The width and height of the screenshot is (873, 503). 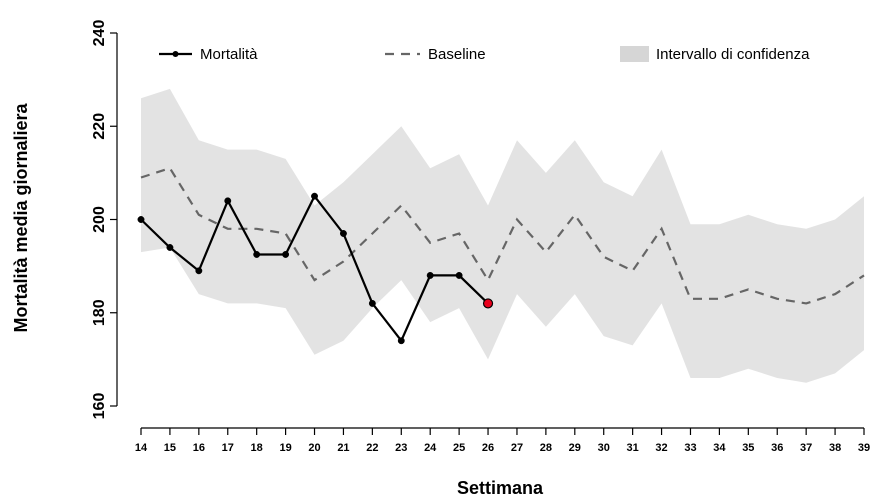 I want to click on mortality-series, so click(x=315, y=268).